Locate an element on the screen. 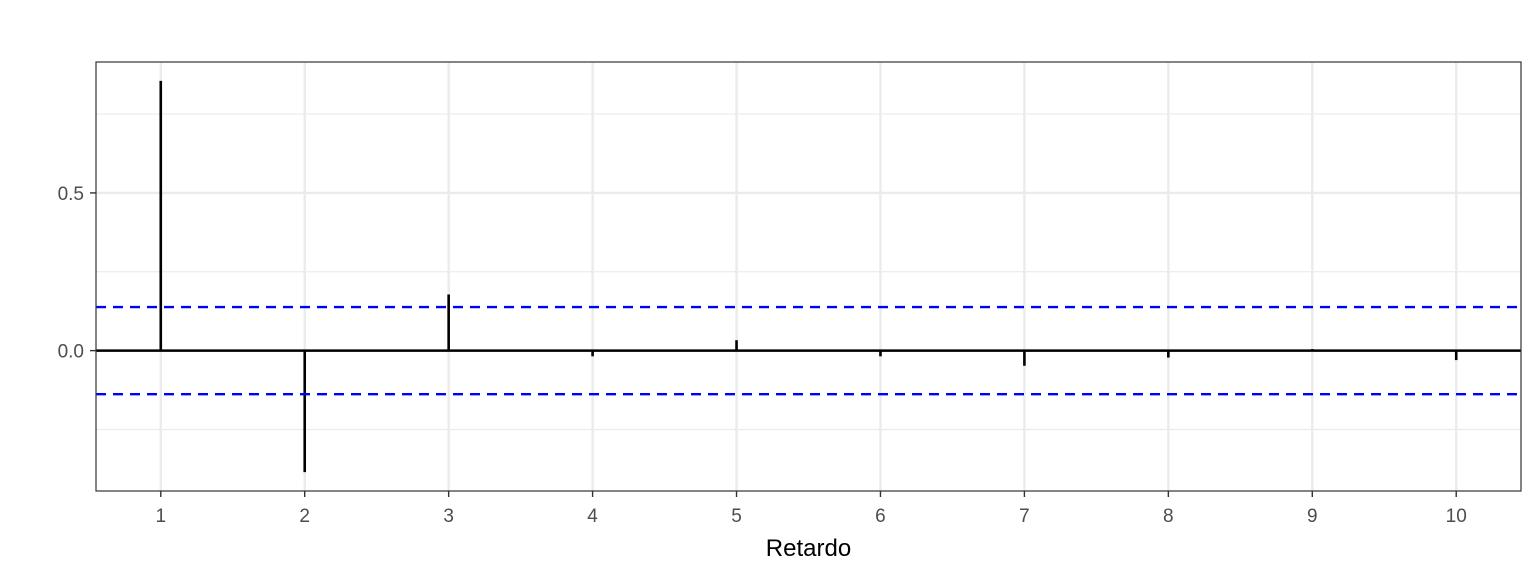 Image resolution: width=1536 pixels, height=576 pixels. x-tick-label-3: 3 is located at coordinates (448, 516).